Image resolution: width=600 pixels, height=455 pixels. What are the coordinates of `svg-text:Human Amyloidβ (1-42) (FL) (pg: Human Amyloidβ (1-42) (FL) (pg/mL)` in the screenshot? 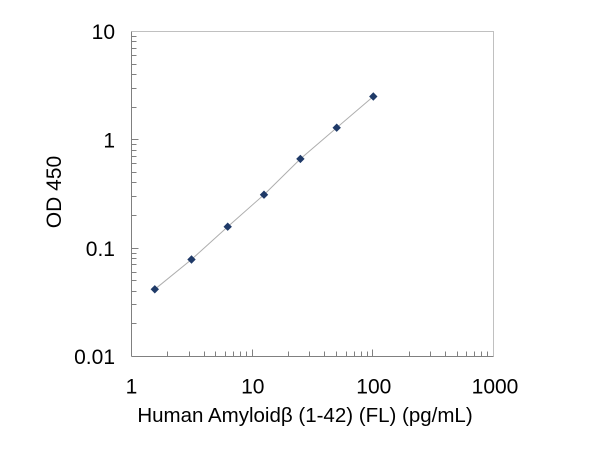 It's located at (304, 415).